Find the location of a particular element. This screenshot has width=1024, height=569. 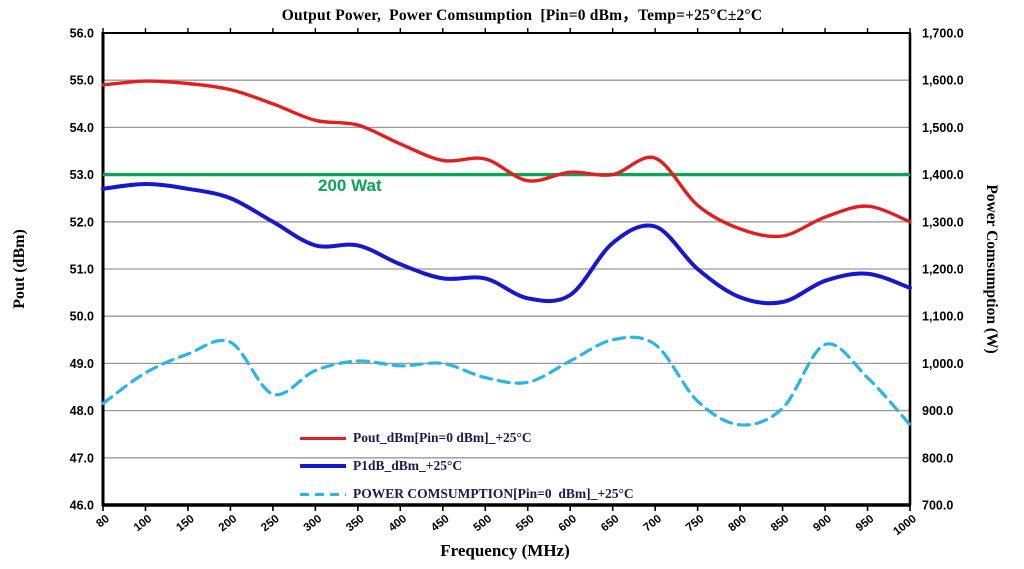

y-right-tick-label: 1,000.0 is located at coordinates (943, 364).